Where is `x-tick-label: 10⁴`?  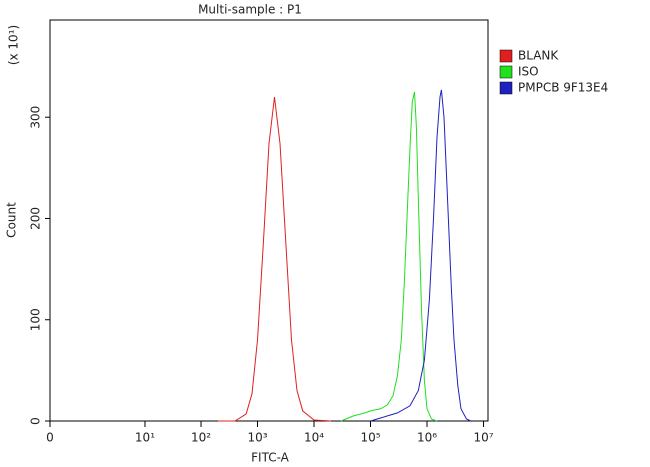 x-tick-label: 10⁴ is located at coordinates (314, 438).